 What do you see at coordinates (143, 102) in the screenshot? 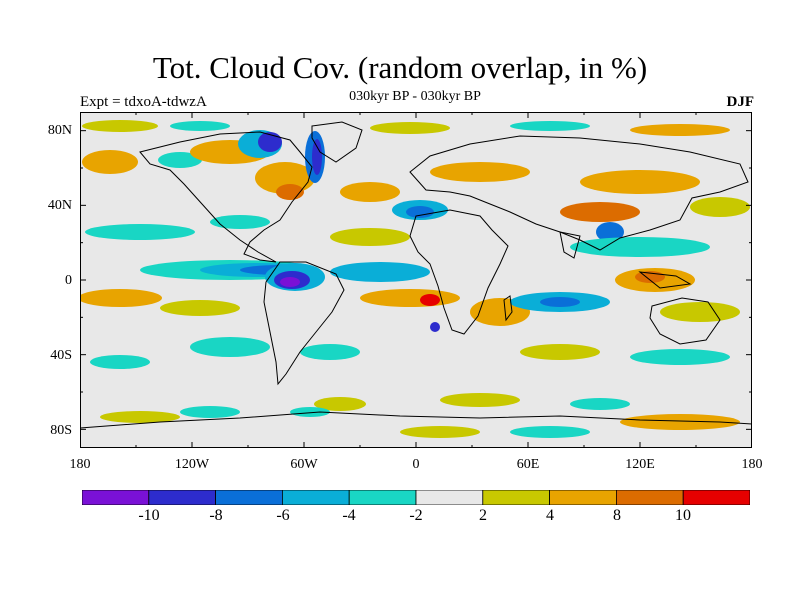
I see `experiment-label: Expt = tdxoA-tdwzA` at bounding box center [143, 102].